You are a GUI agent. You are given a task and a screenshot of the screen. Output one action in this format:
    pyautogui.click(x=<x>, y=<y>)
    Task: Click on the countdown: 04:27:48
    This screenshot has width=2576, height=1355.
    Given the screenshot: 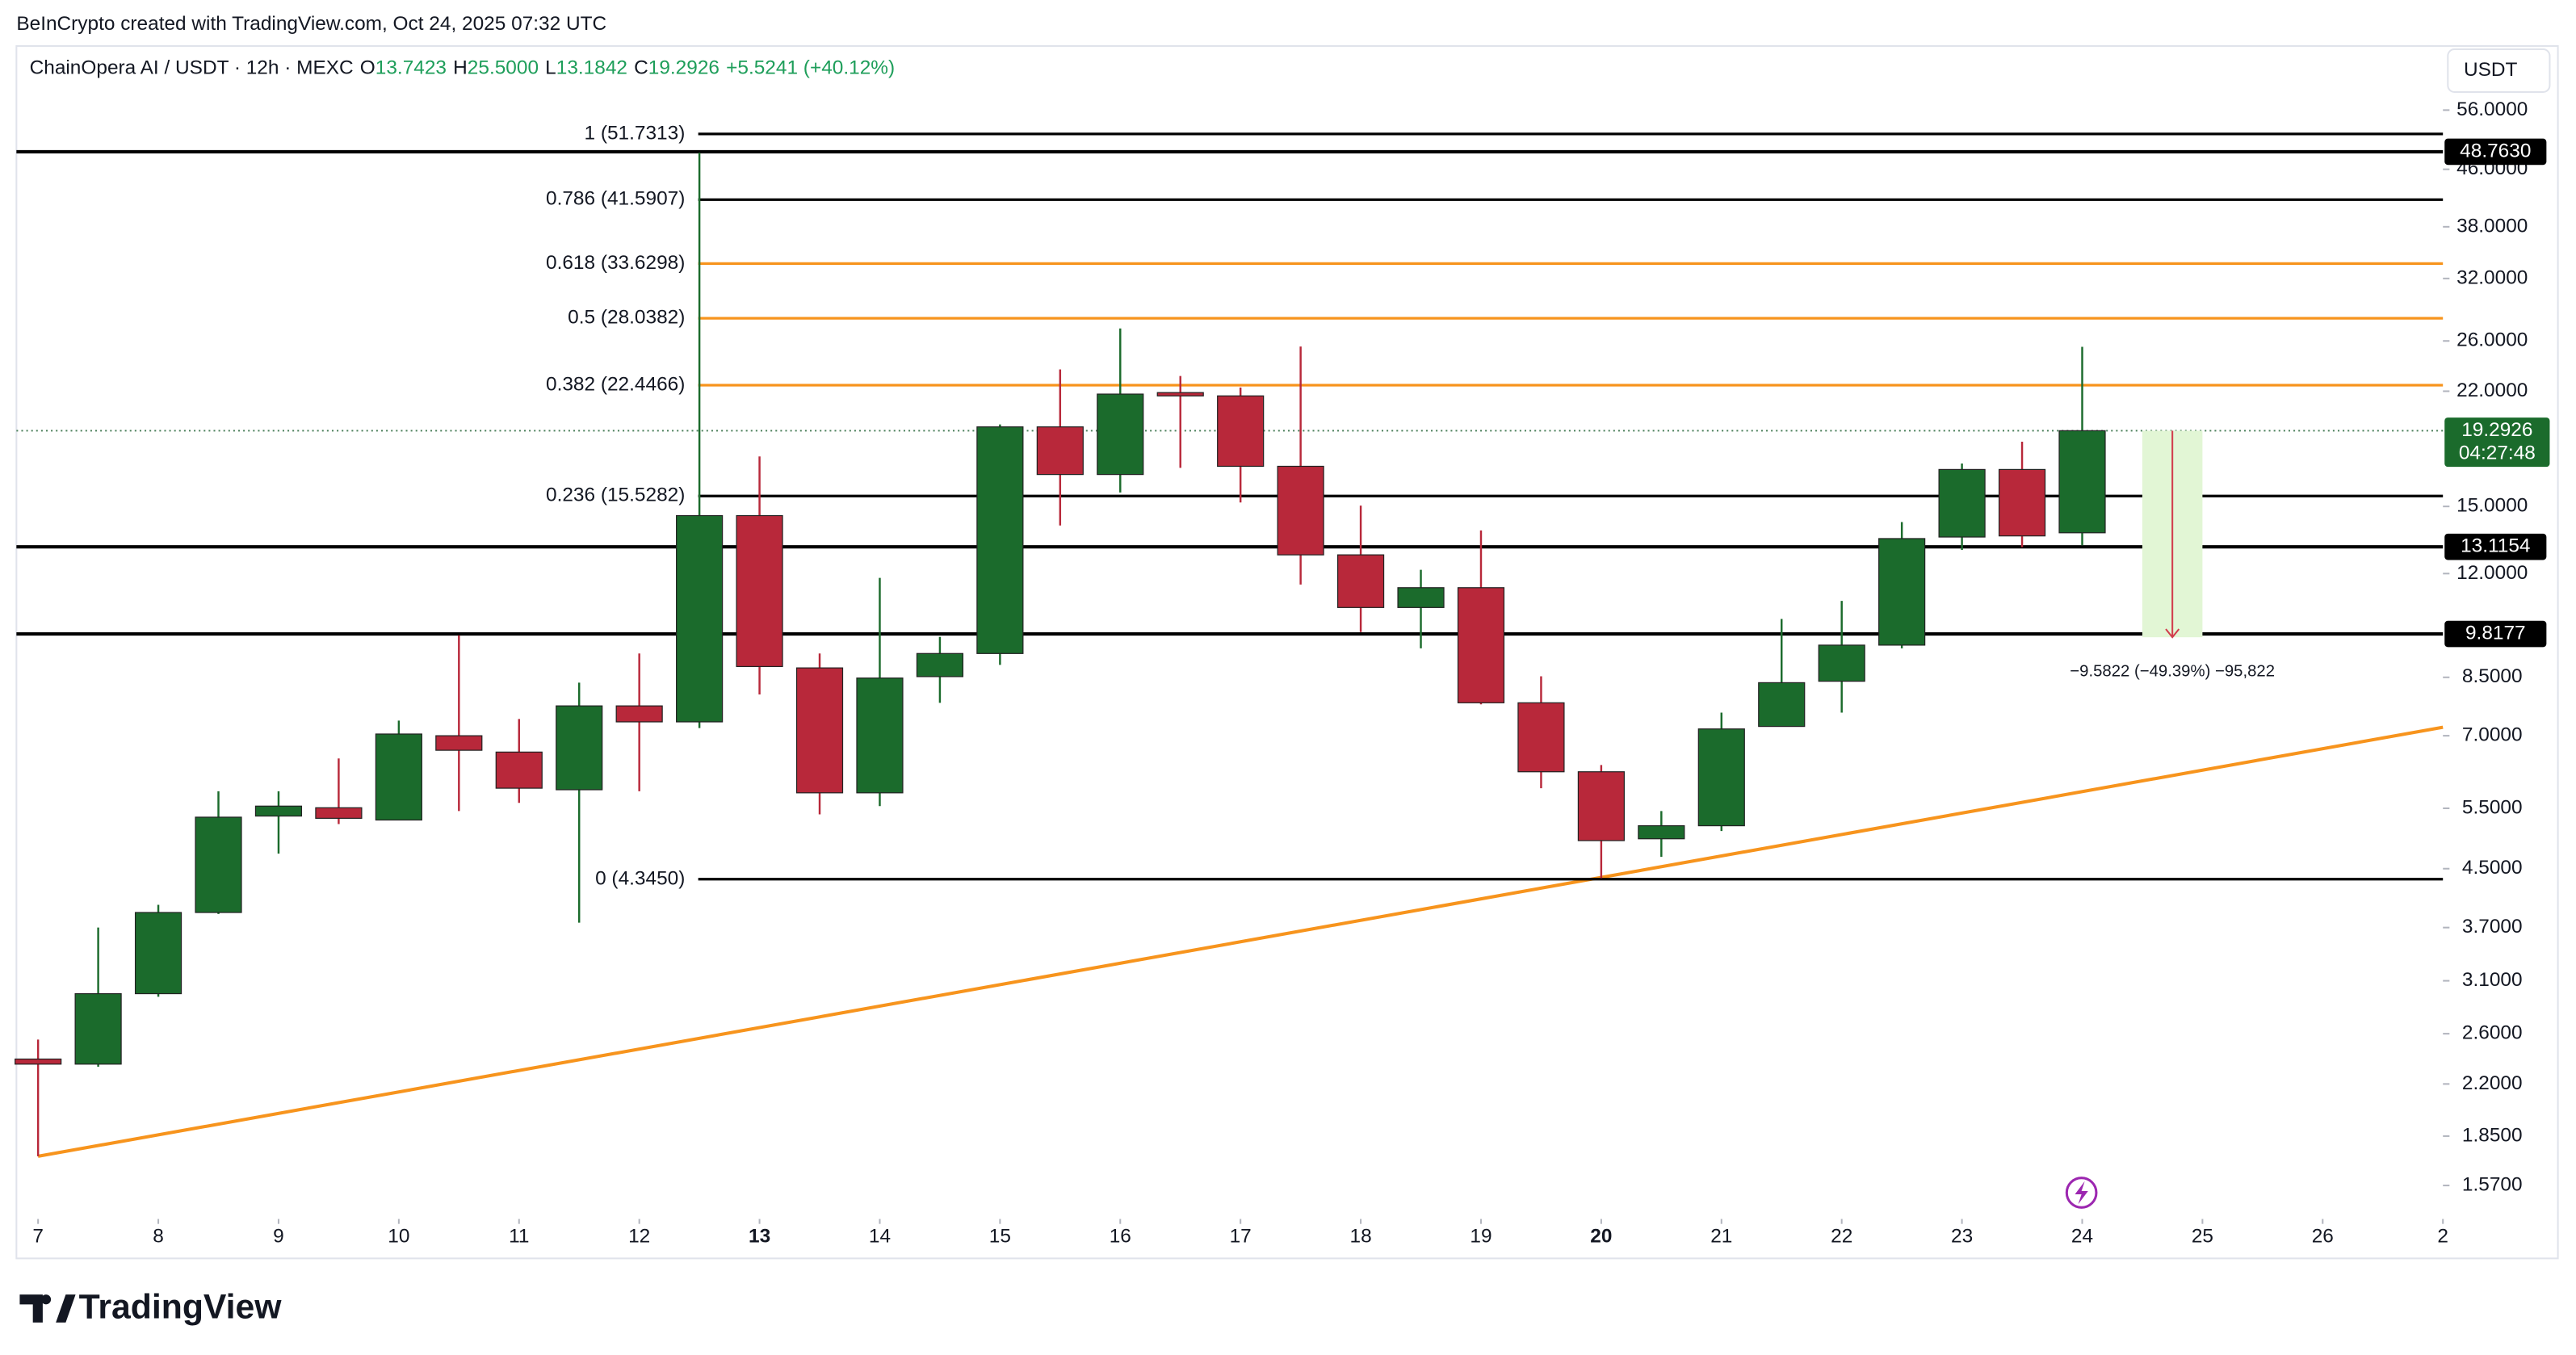 What is the action you would take?
    pyautogui.click(x=2497, y=453)
    